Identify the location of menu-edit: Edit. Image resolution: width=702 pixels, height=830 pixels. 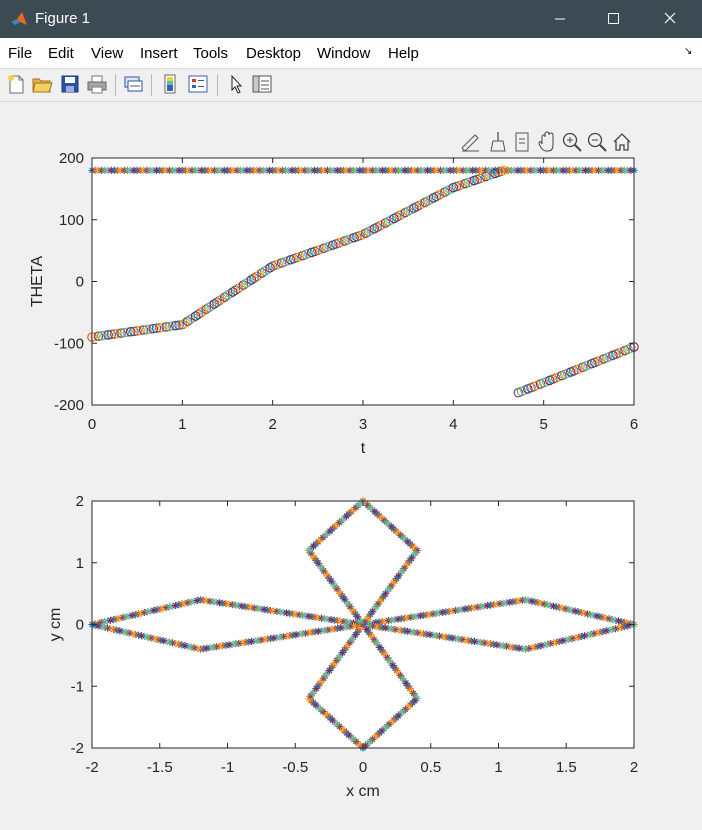
(61, 53).